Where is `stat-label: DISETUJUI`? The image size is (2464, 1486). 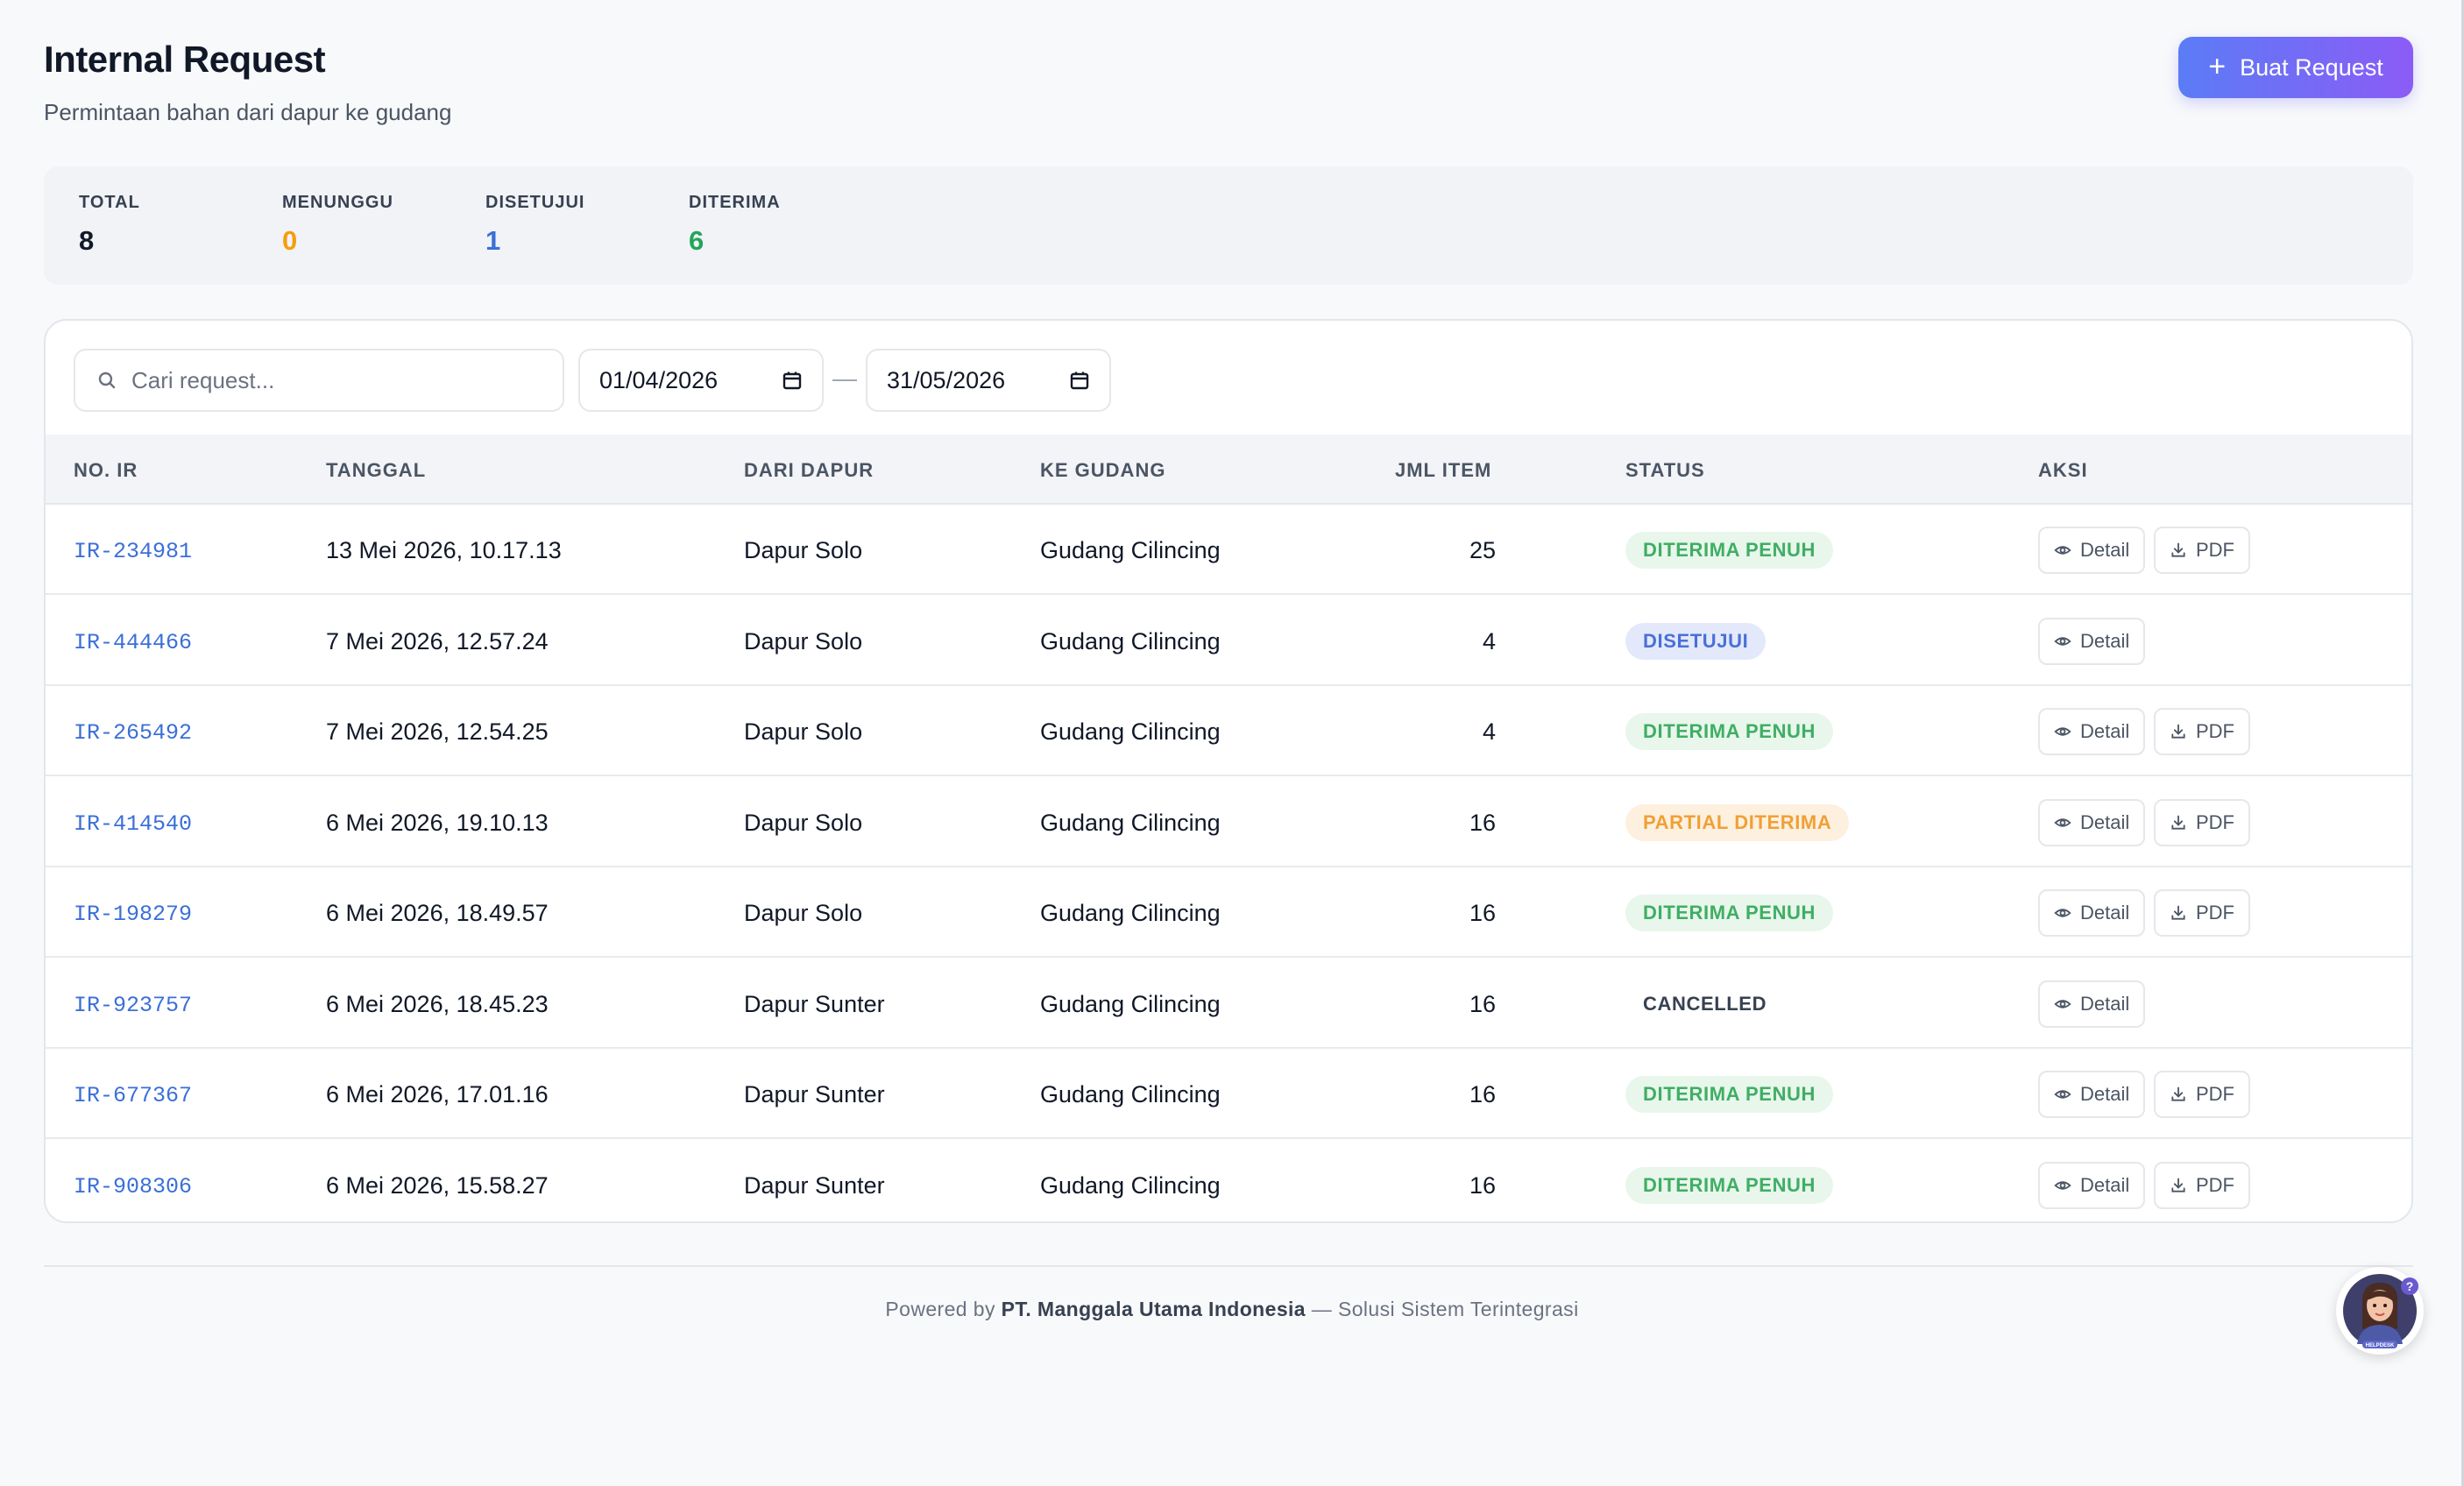
stat-label: DISETUJUI is located at coordinates (535, 202).